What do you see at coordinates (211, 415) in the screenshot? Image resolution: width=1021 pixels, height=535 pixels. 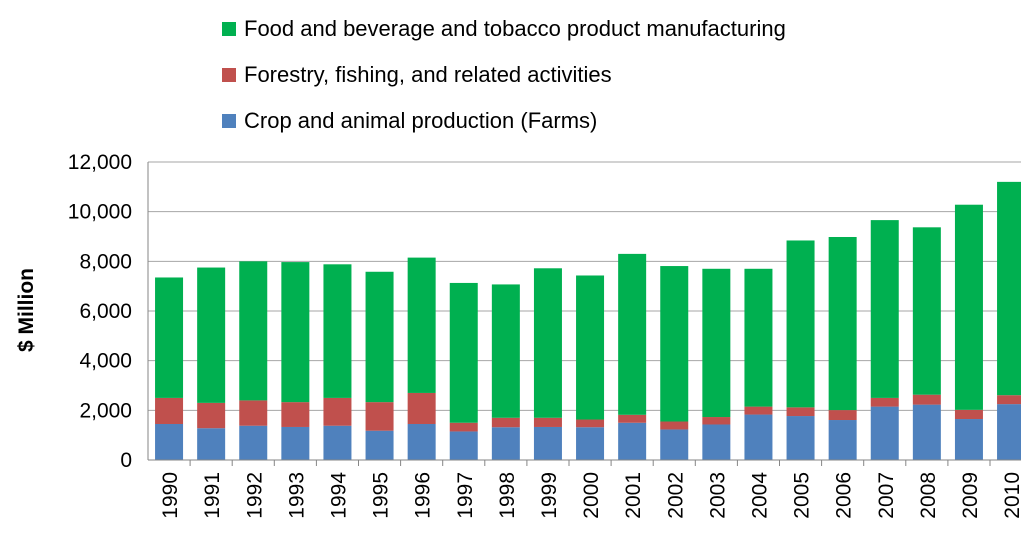 I see `bar-forestry-1991` at bounding box center [211, 415].